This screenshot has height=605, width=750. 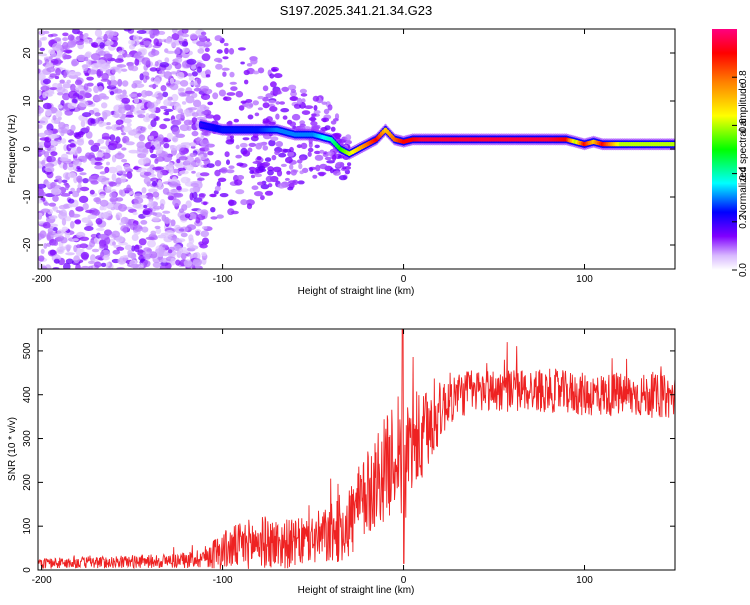 What do you see at coordinates (740, 173) in the screenshot?
I see `colorbar-ticks: 0.0 0.2 0.4 0.6 0.8` at bounding box center [740, 173].